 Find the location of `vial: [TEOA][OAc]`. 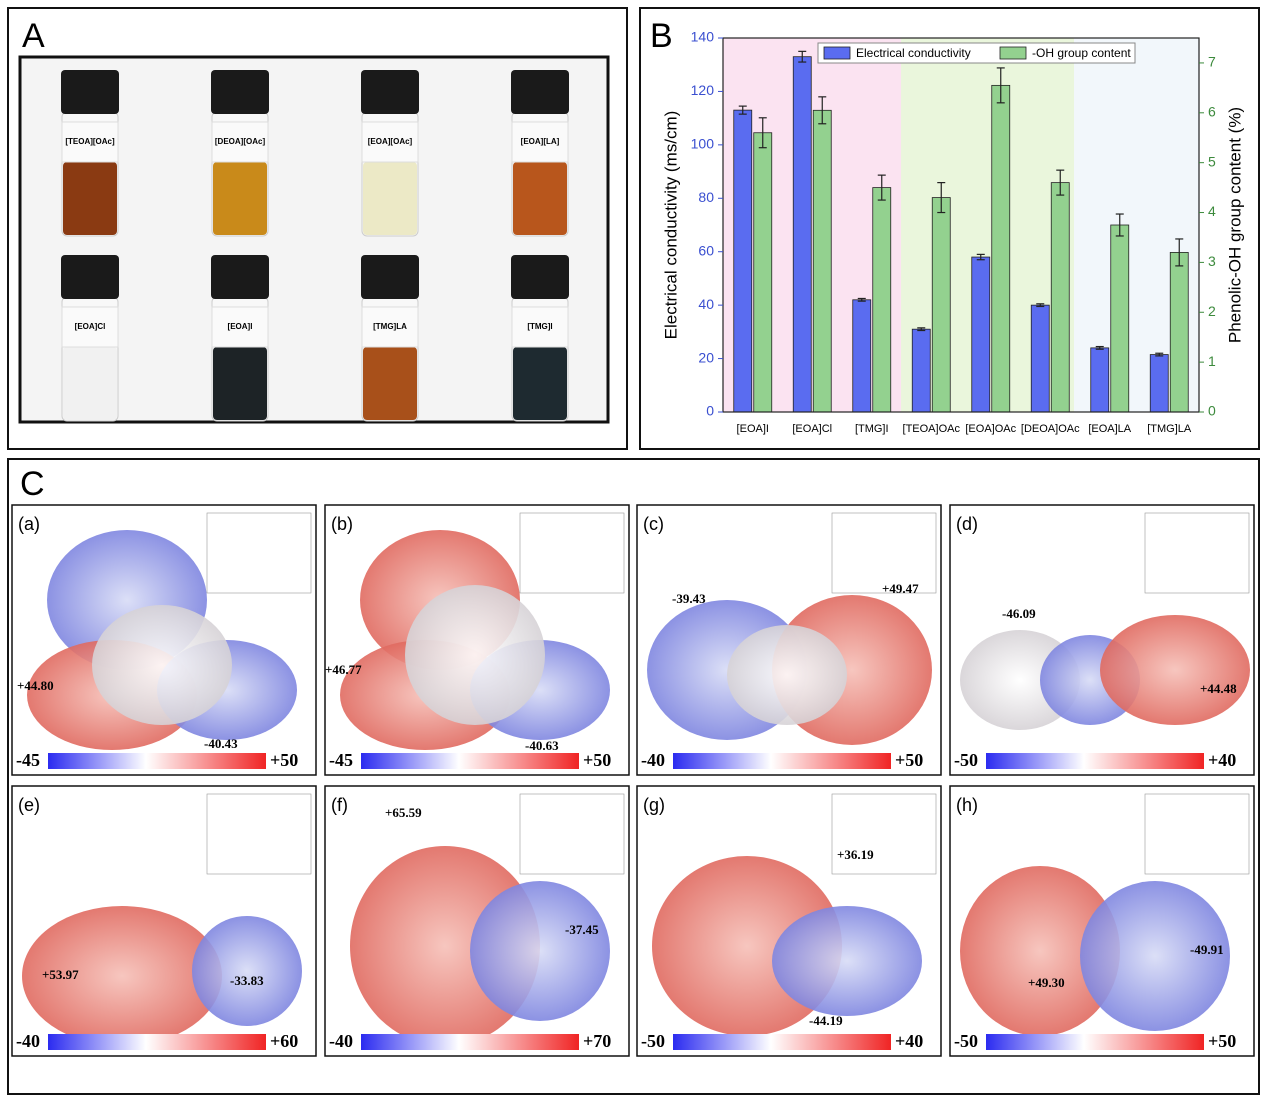

vial: [TEOA][OAc] is located at coordinates (90, 153).